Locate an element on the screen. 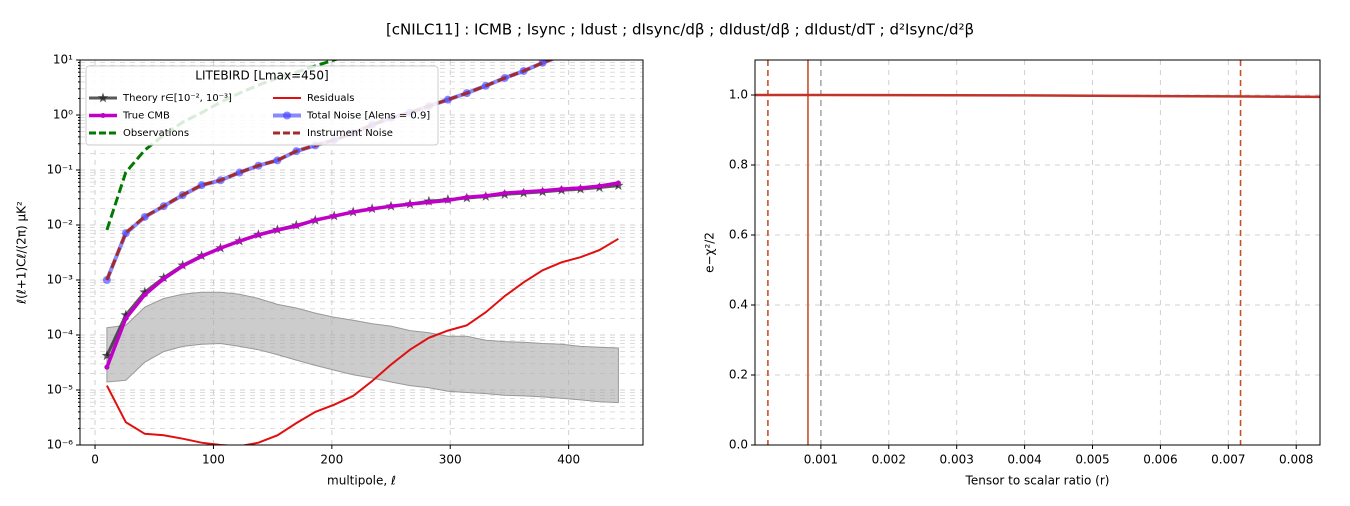 Image resolution: width=1350 pixels, height=506 pixels. x-tick-label: 0.001 is located at coordinates (821, 460).